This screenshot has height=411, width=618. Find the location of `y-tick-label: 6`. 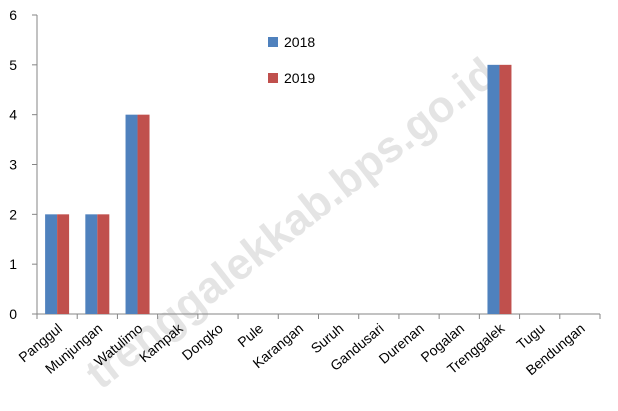

y-tick-label: 6 is located at coordinates (13, 15).